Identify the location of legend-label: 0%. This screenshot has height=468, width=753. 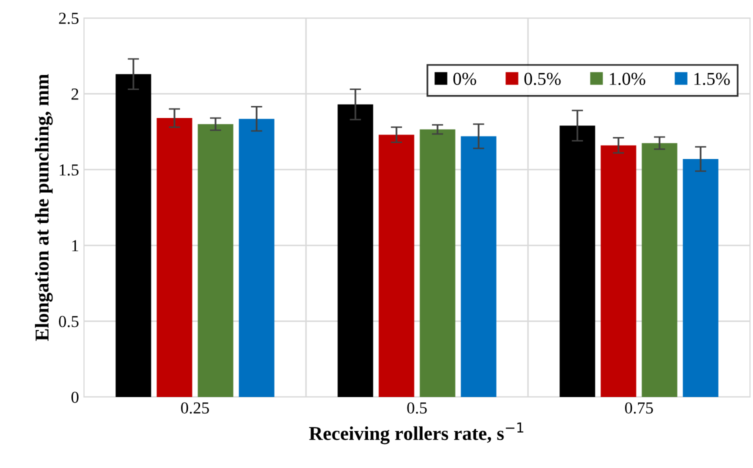
(464, 79).